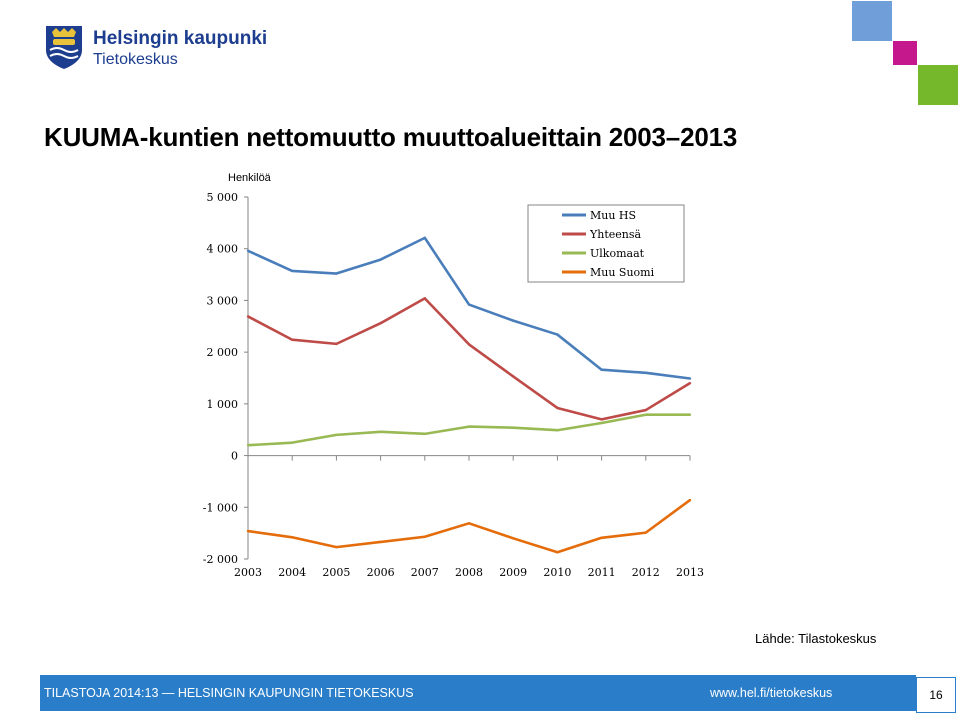  What do you see at coordinates (223, 300) in the screenshot?
I see `y-tick-label: 3 000` at bounding box center [223, 300].